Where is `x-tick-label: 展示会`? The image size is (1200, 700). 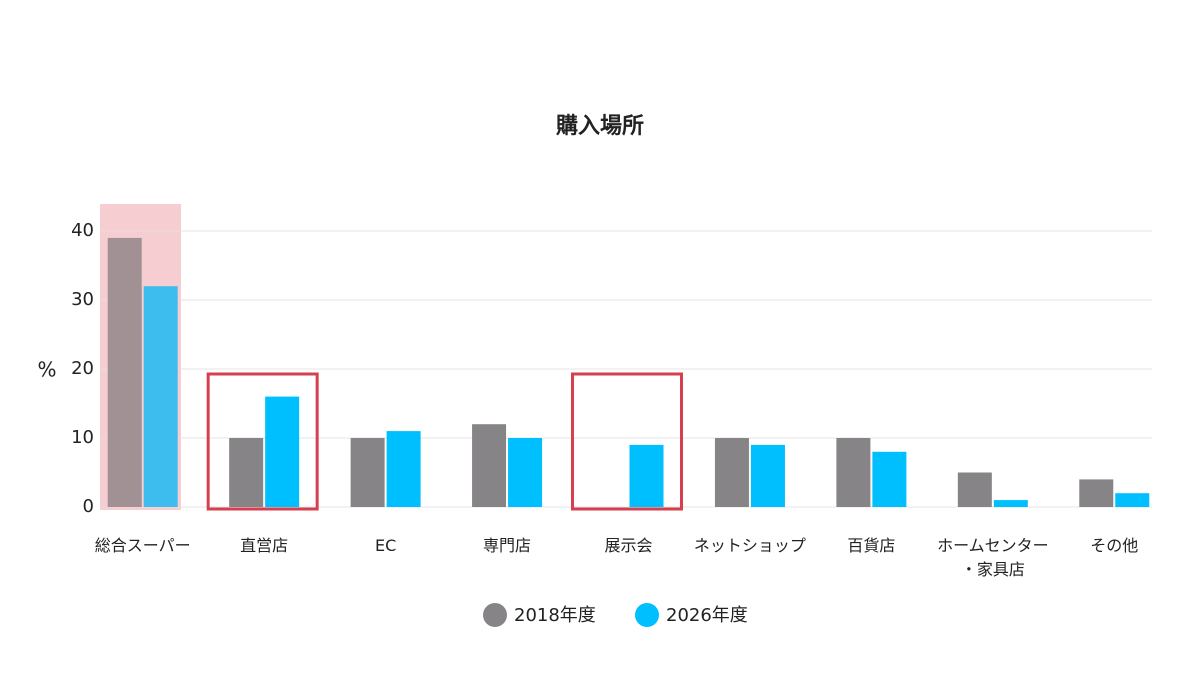
x-tick-label: 展示会 is located at coordinates (628, 545).